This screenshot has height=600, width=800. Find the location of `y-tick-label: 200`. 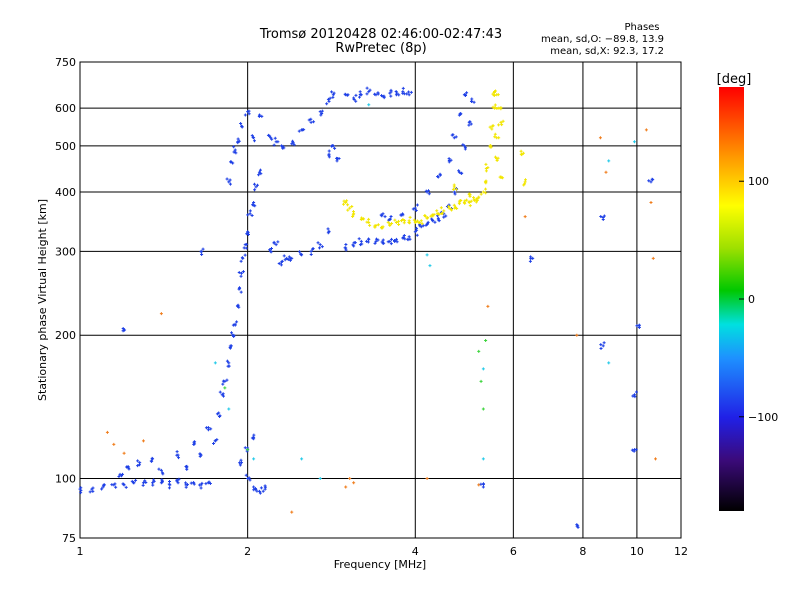

y-tick-label: 200 is located at coordinates (65, 335).